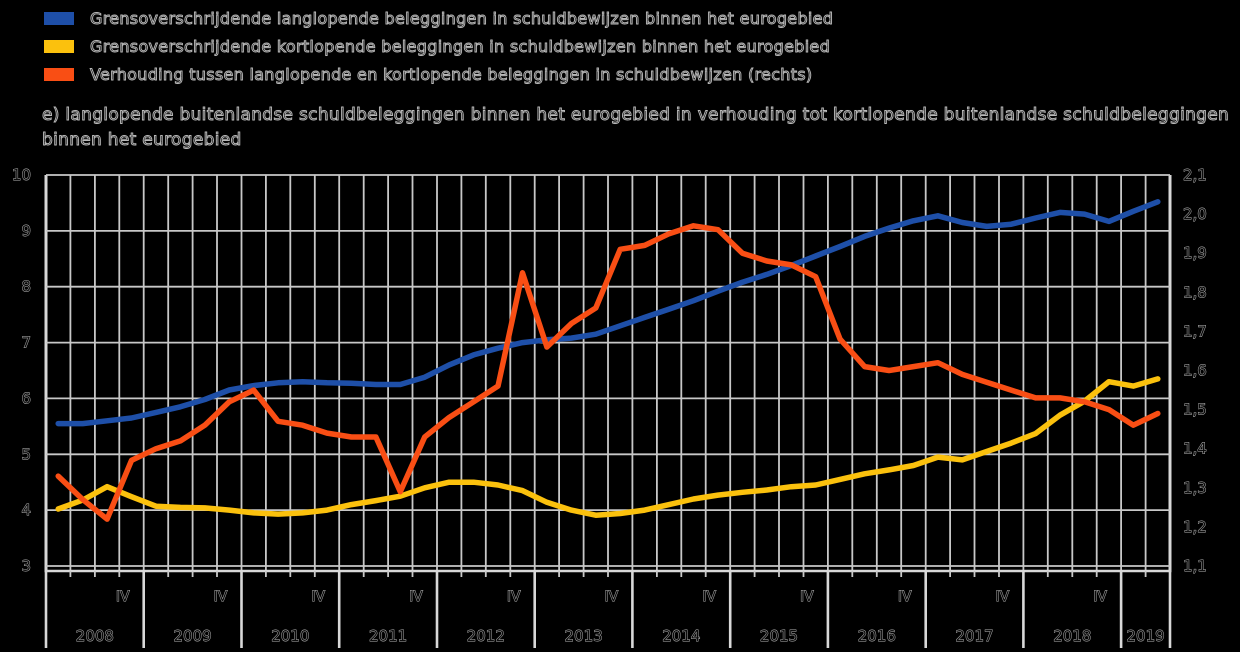 This screenshot has height=652, width=1240. What do you see at coordinates (1195, 527) in the screenshot?
I see `right-axis-tick-label: 1,2` at bounding box center [1195, 527].